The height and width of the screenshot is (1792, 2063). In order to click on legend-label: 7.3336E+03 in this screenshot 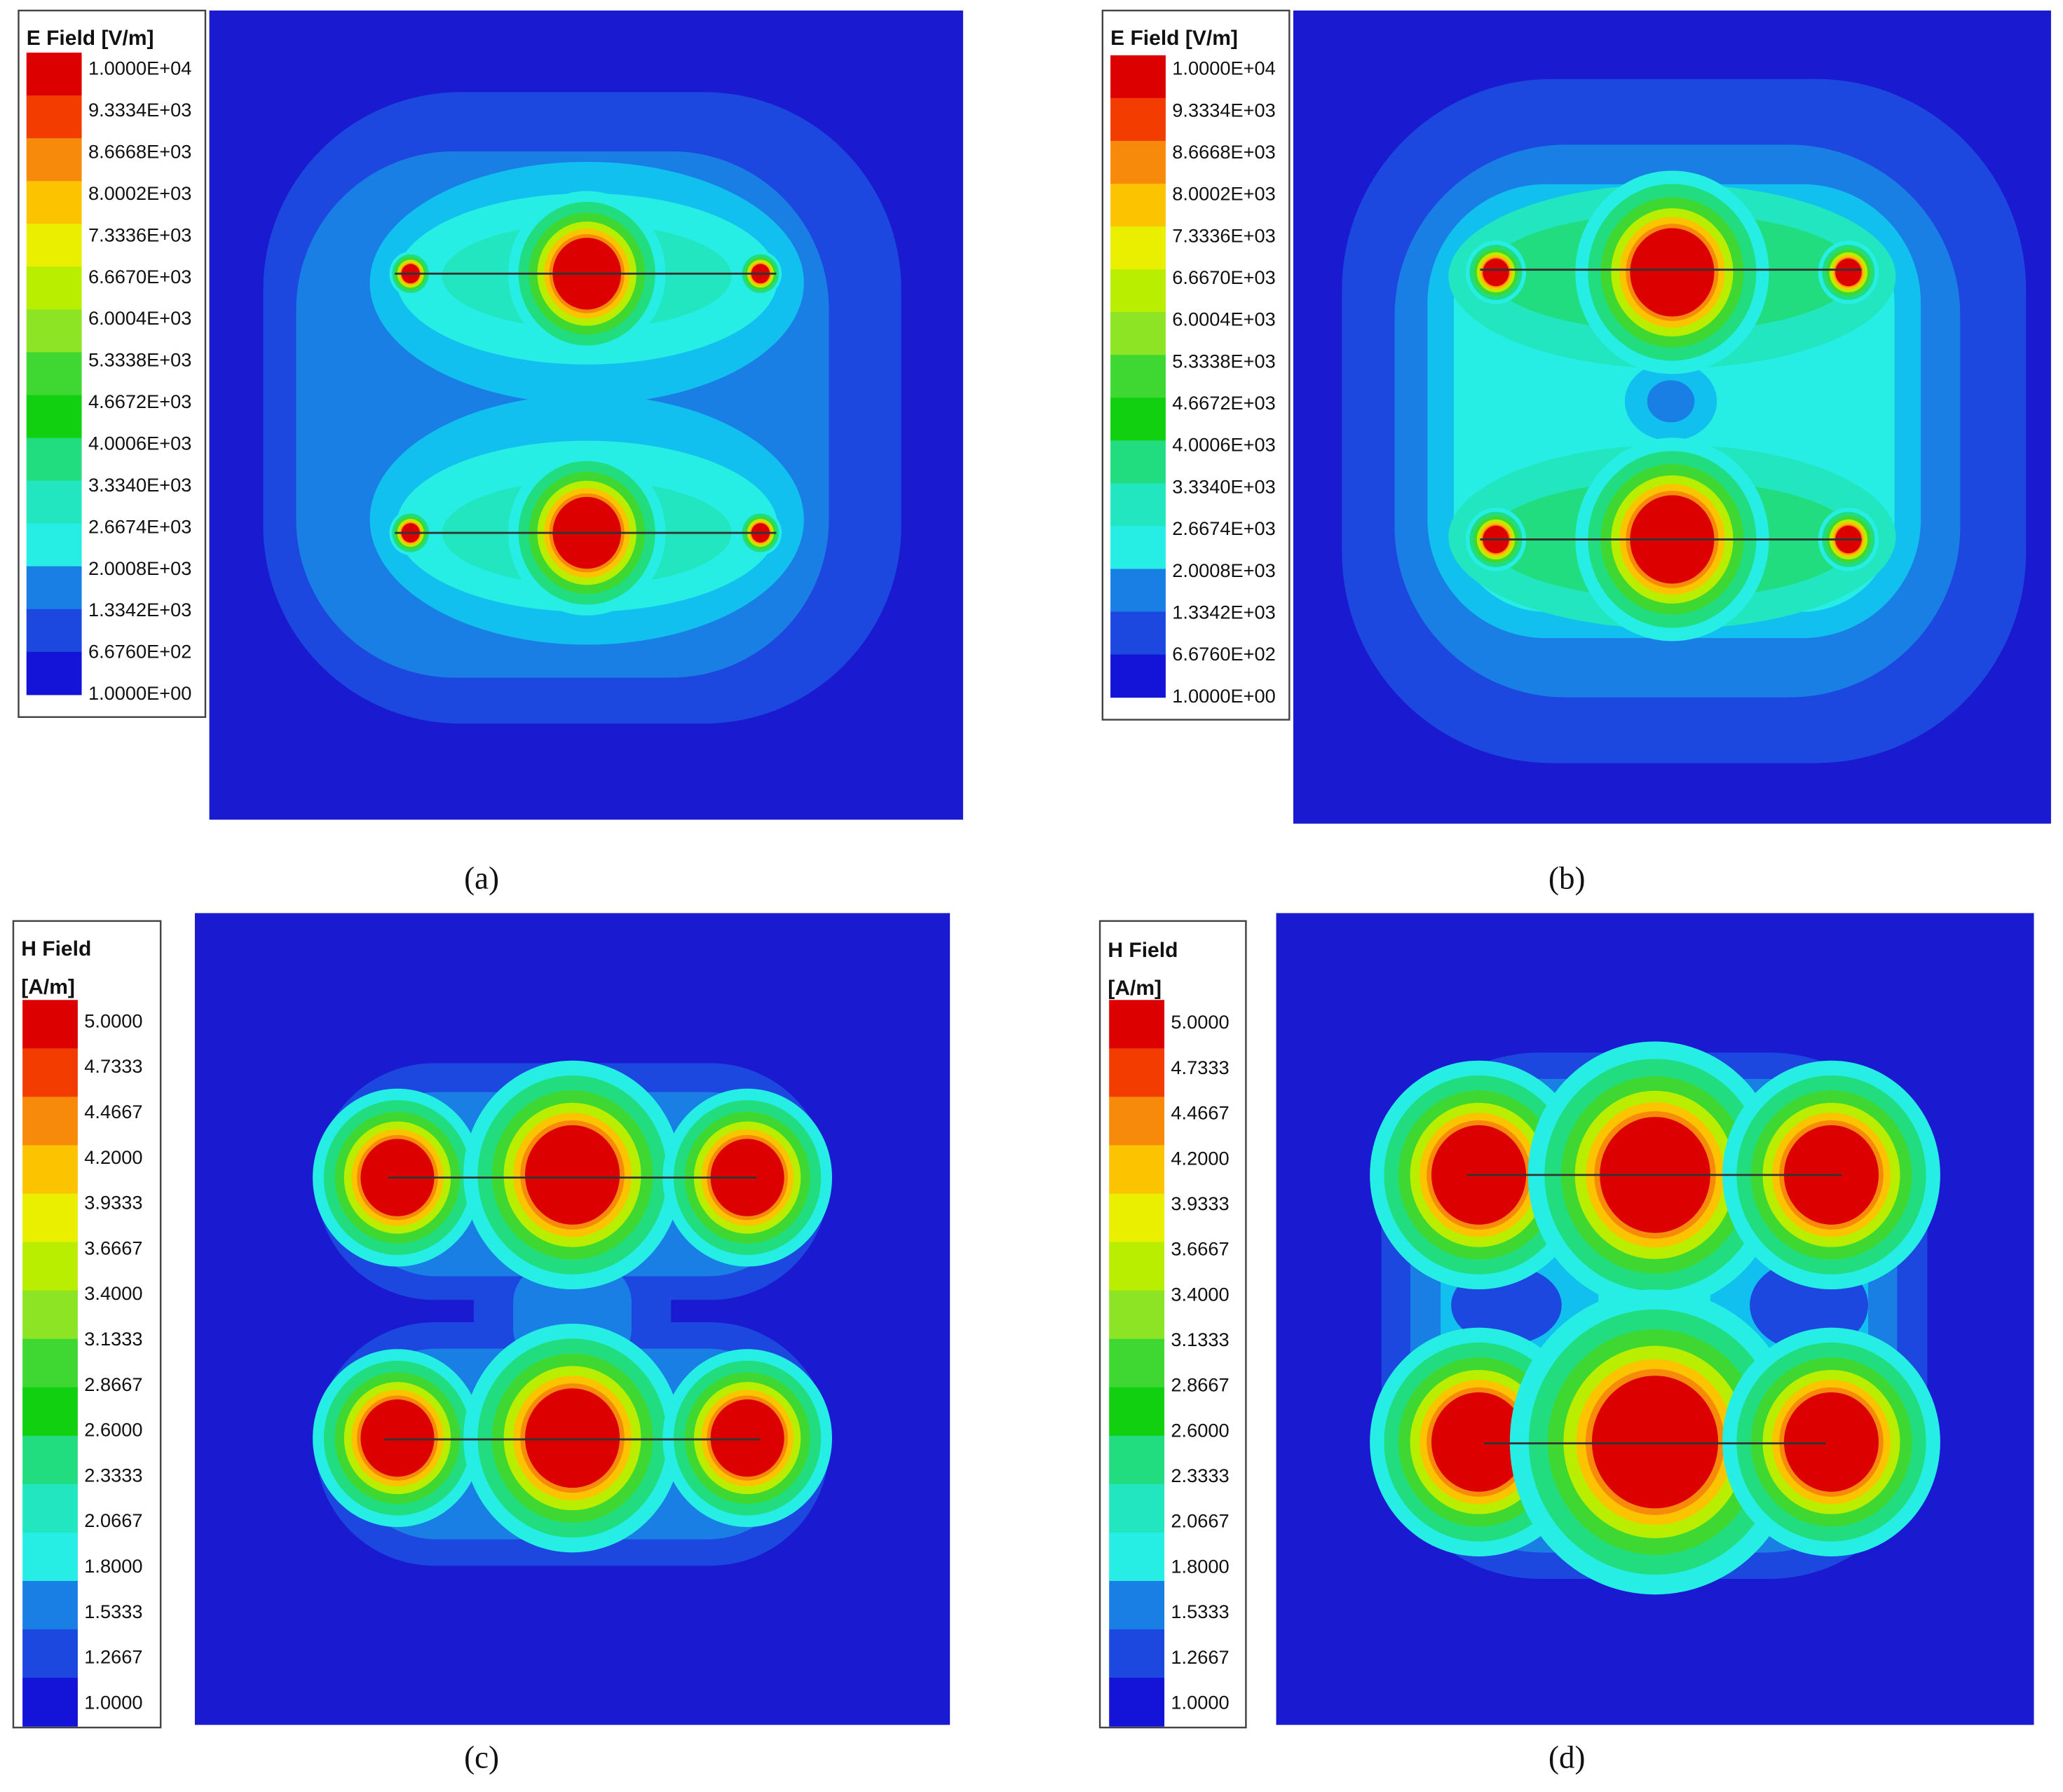, I will do `click(1224, 235)`.